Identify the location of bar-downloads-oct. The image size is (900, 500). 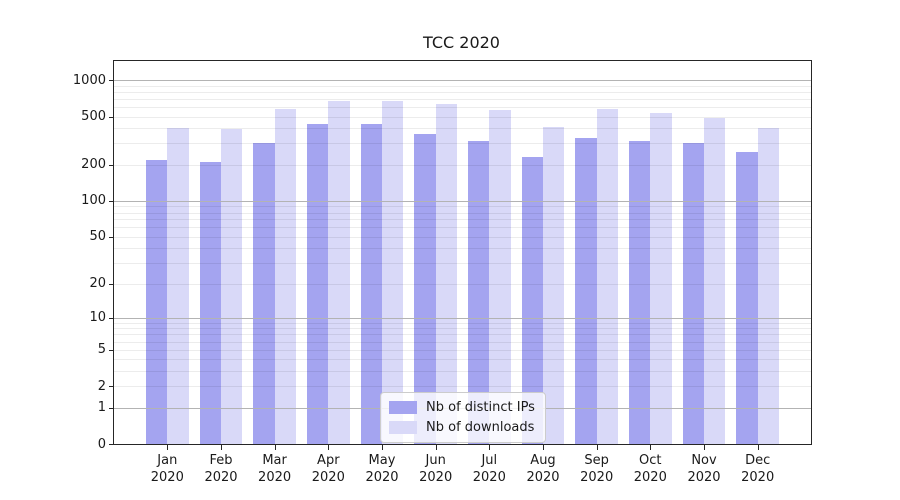
(661, 278).